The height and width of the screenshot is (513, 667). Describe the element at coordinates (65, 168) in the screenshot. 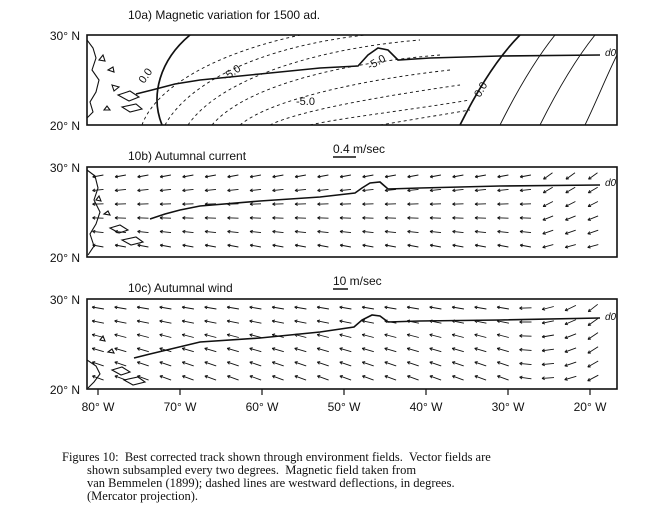

I see `panel-10b-lat-top: 30° N` at that location.